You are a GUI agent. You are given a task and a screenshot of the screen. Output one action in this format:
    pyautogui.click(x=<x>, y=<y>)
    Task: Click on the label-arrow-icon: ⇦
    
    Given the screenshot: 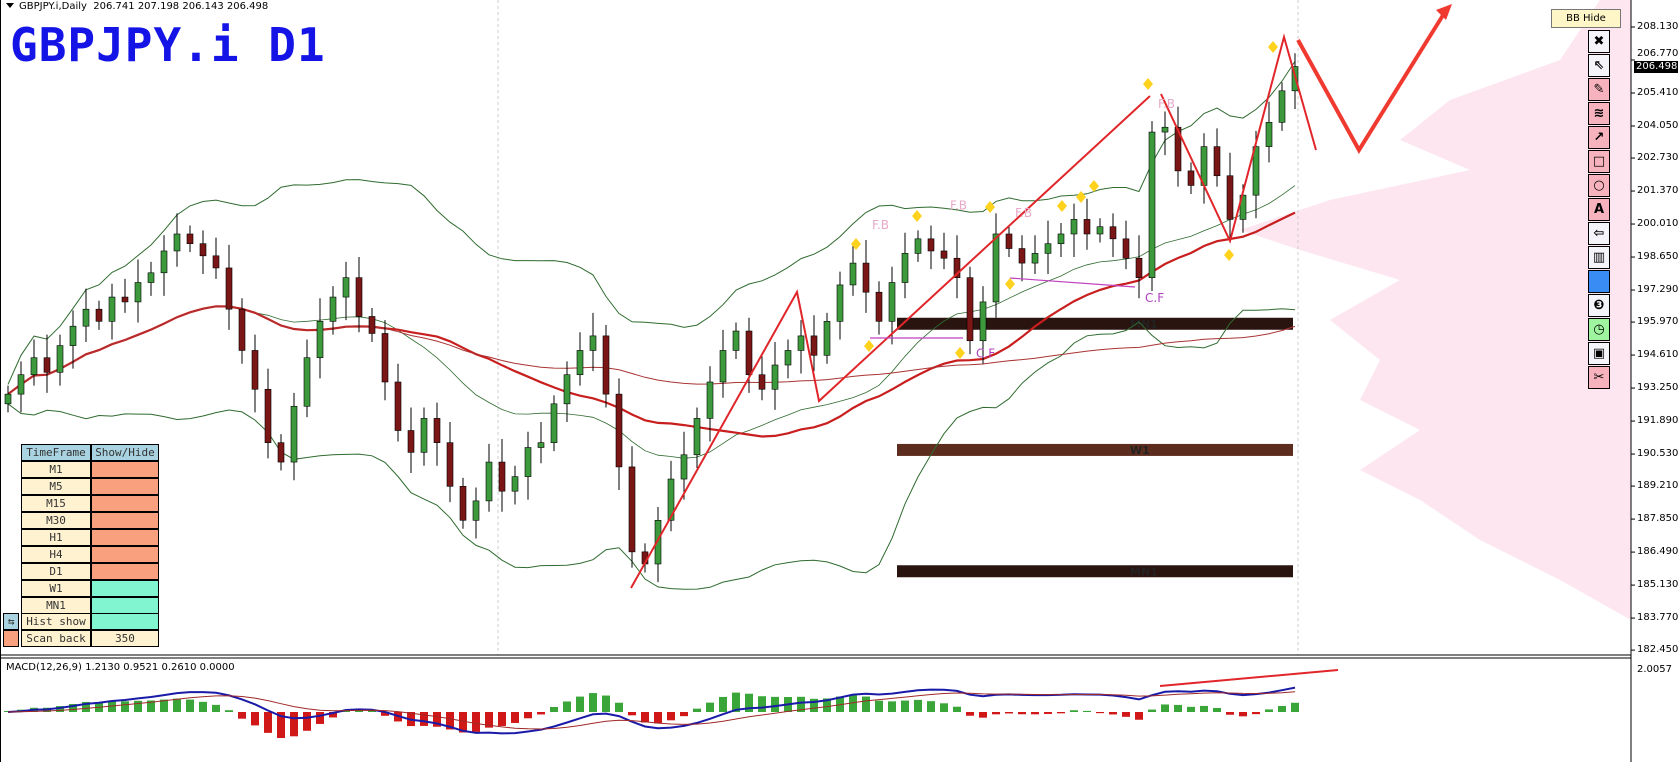 What is the action you would take?
    pyautogui.click(x=1599, y=233)
    